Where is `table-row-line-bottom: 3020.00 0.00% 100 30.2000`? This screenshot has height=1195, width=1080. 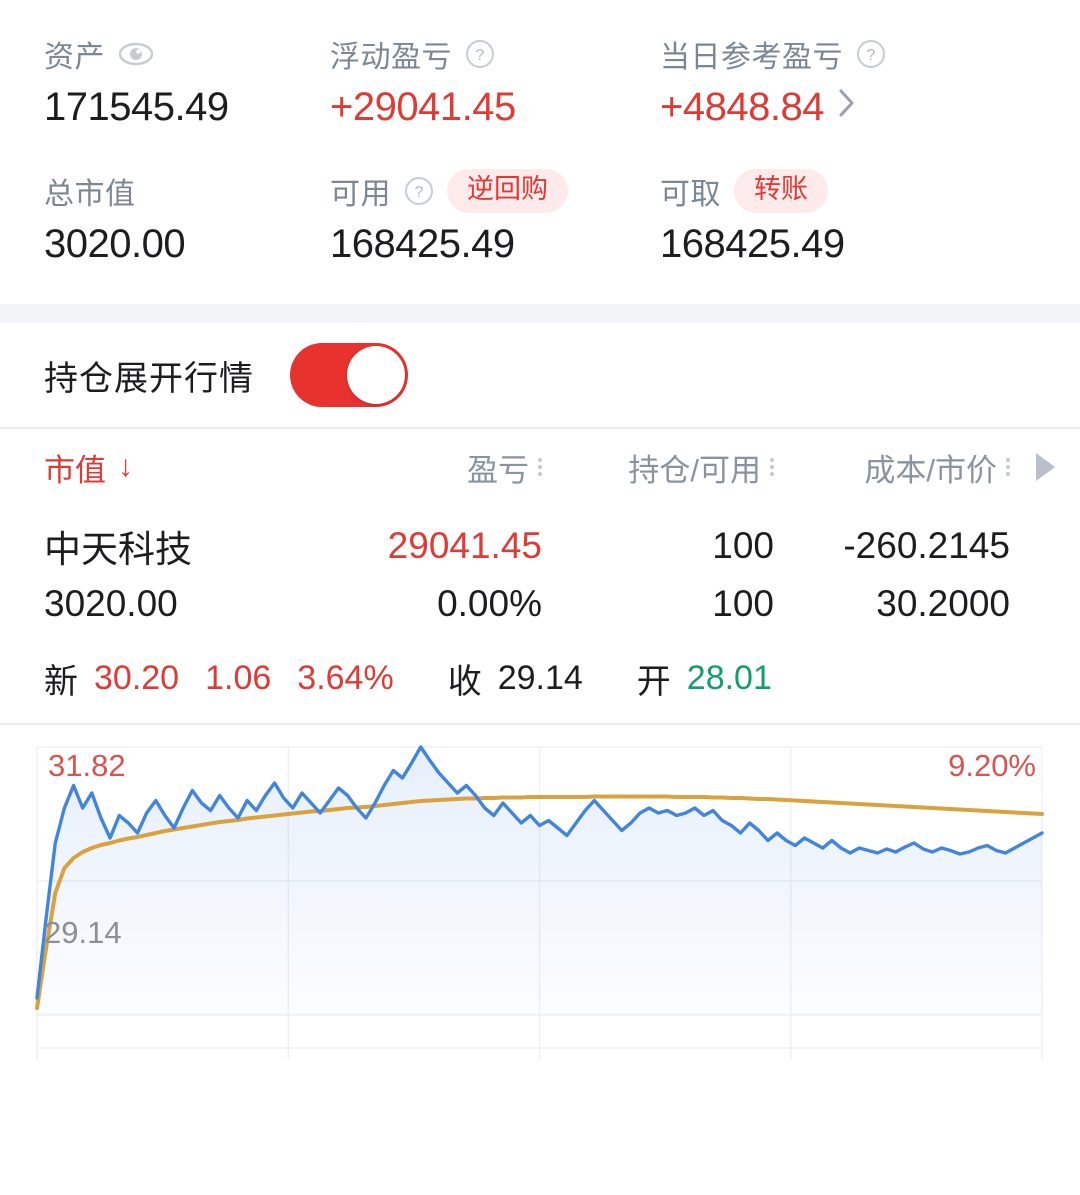
table-row-line-bottom: 3020.00 0.00% 100 30.2000 is located at coordinates (540, 604).